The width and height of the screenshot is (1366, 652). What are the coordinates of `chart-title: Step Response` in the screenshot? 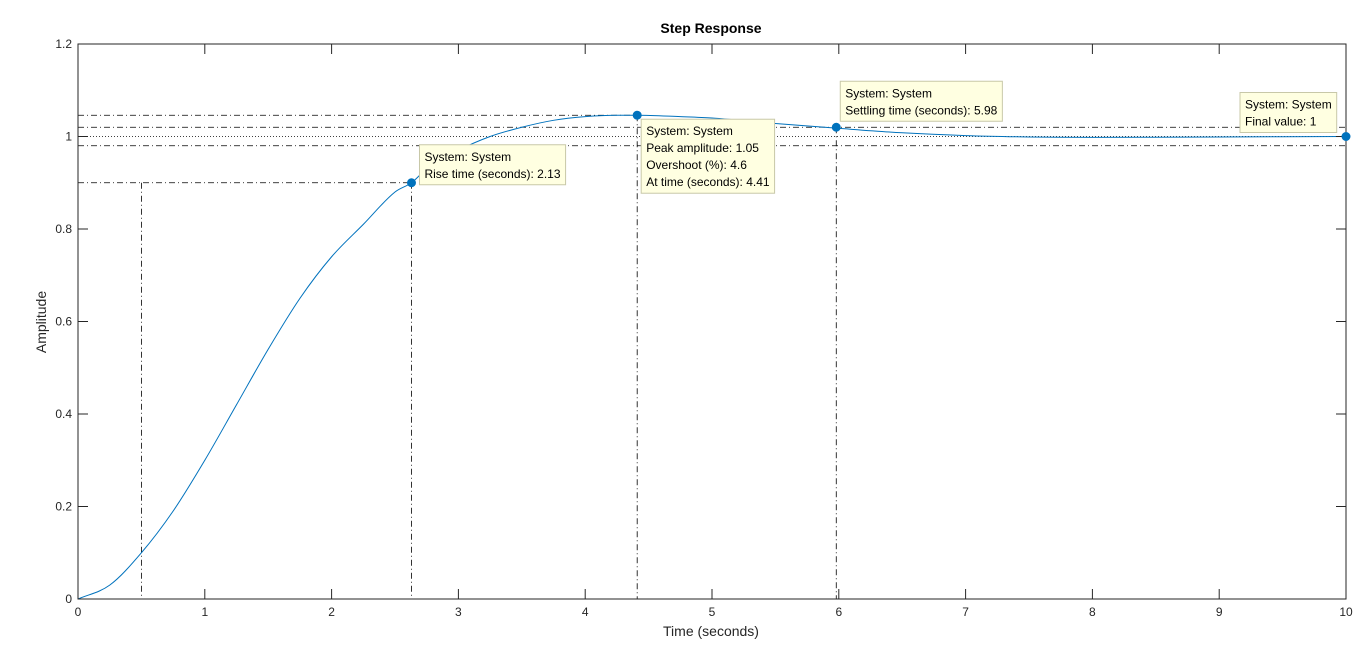 It's located at (710, 28).